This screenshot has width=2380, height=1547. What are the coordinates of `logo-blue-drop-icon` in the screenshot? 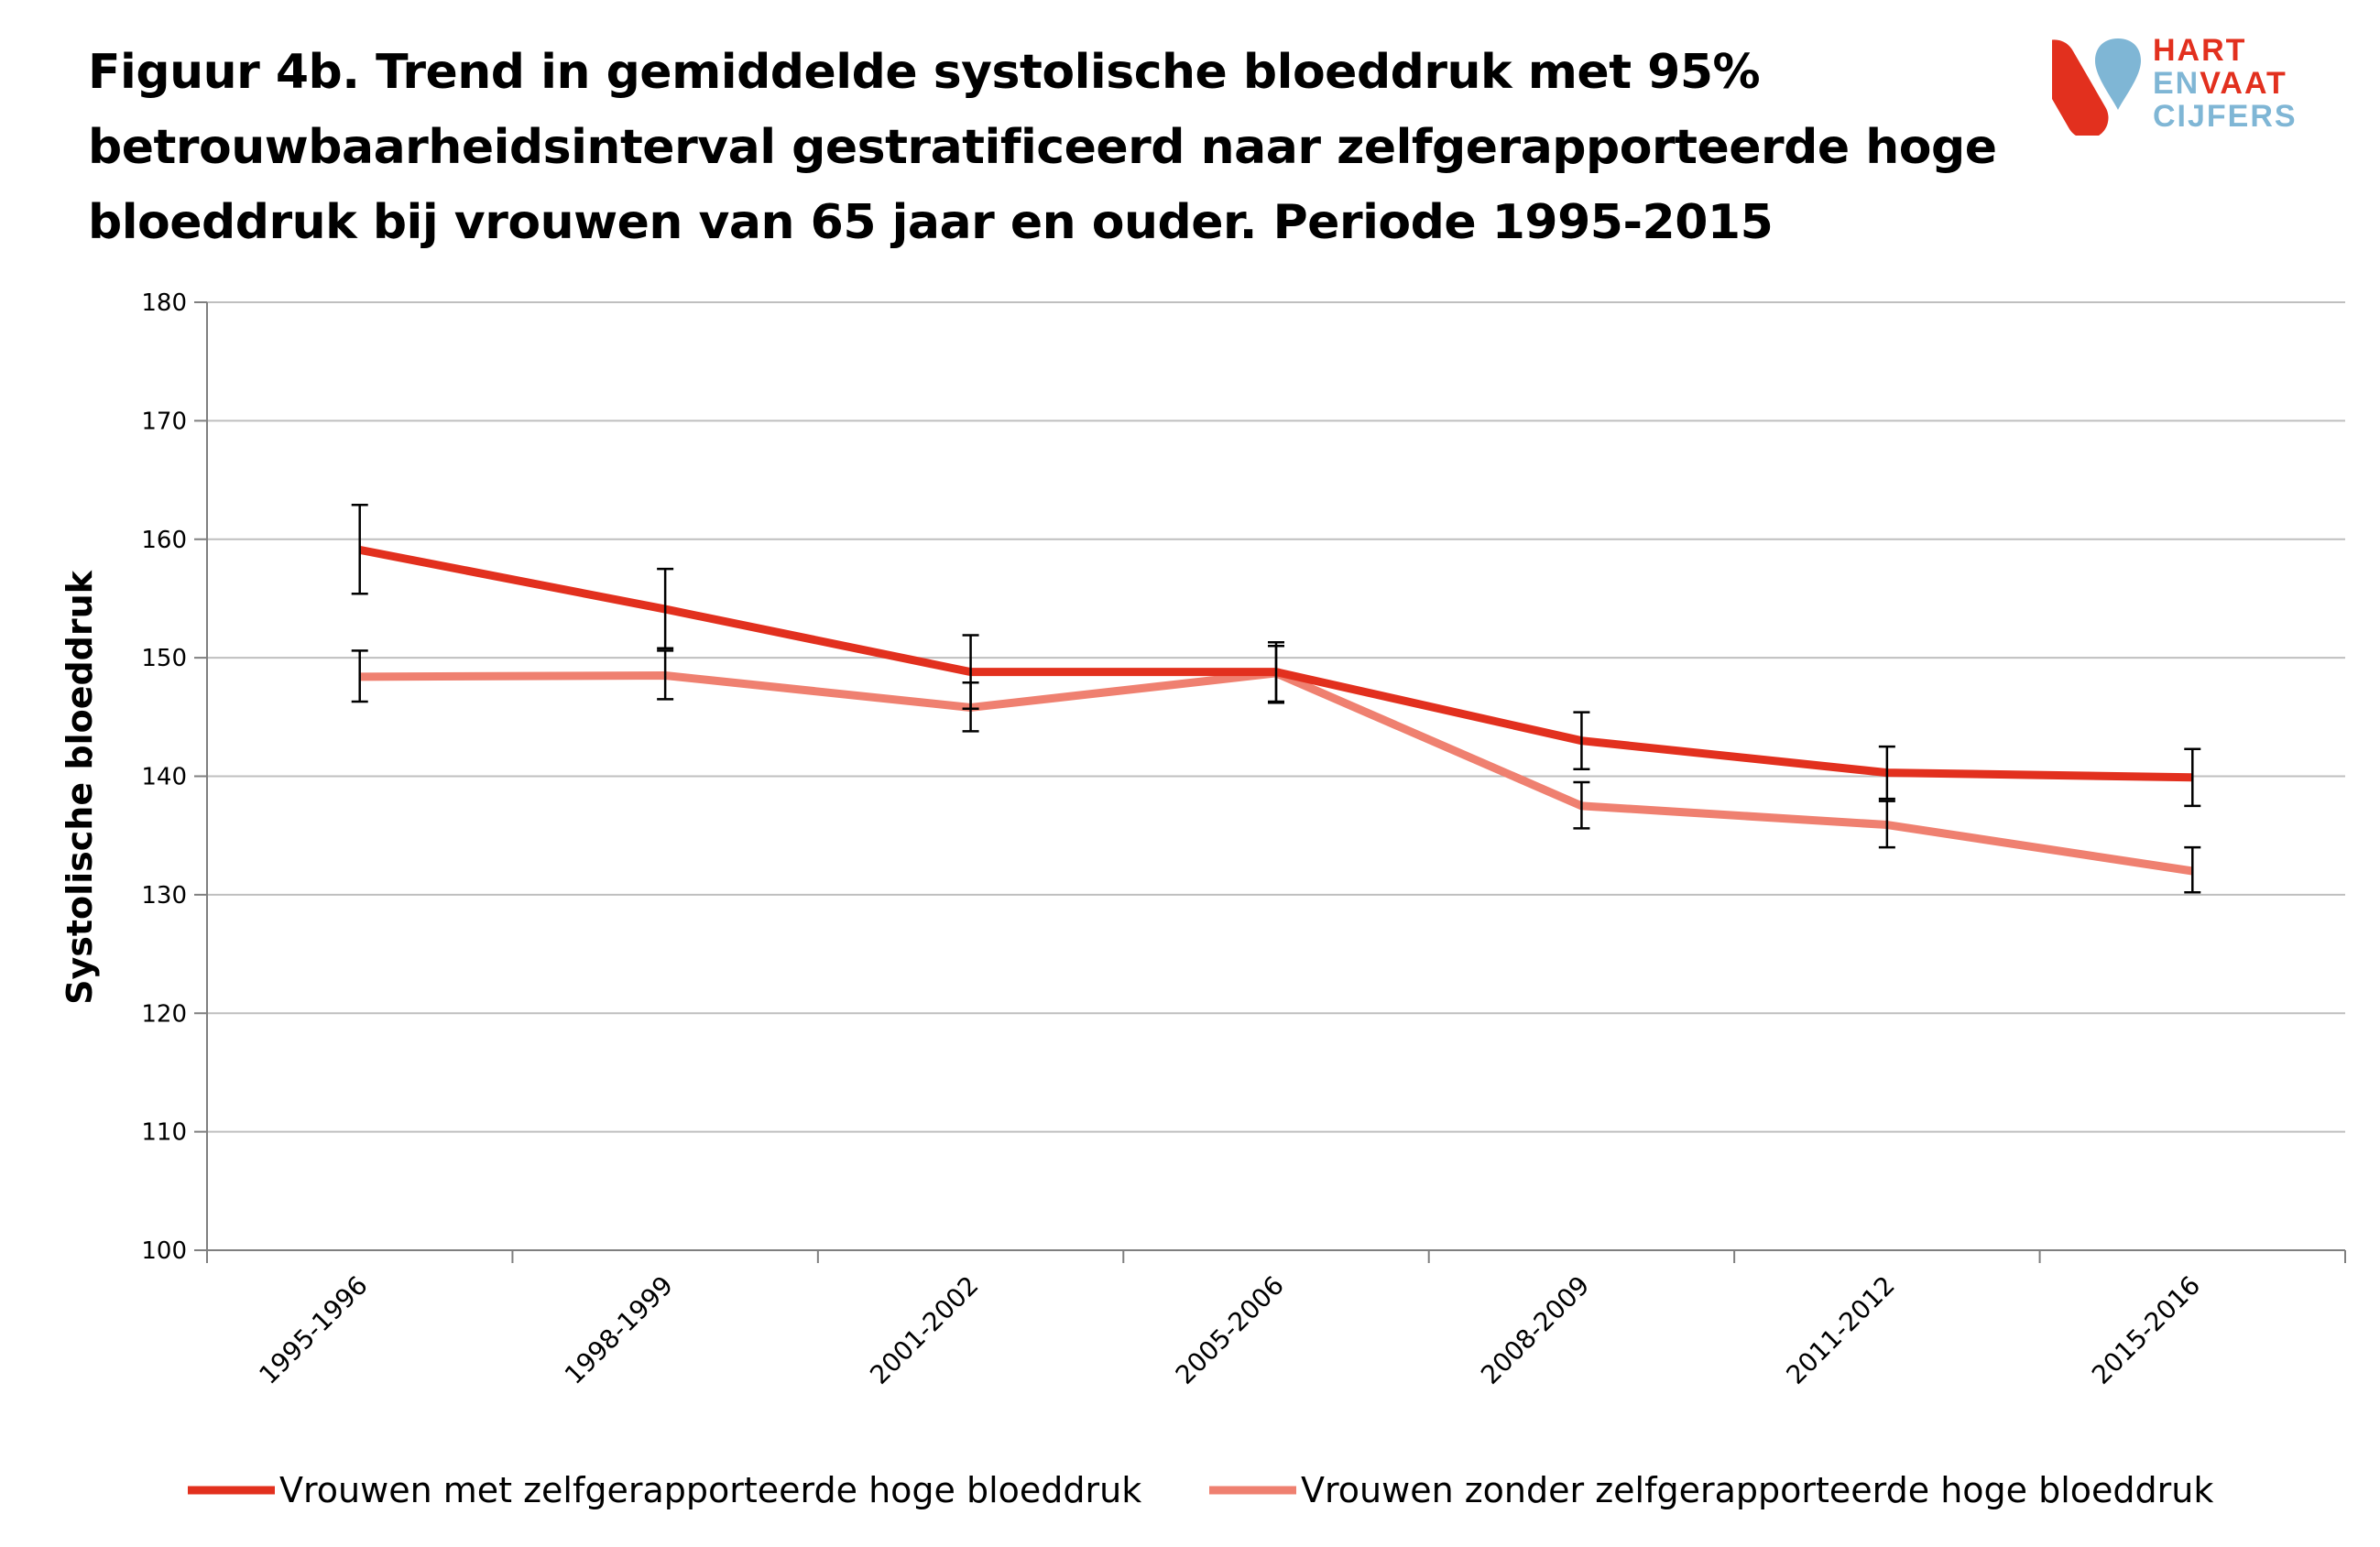 It's located at (2118, 74).